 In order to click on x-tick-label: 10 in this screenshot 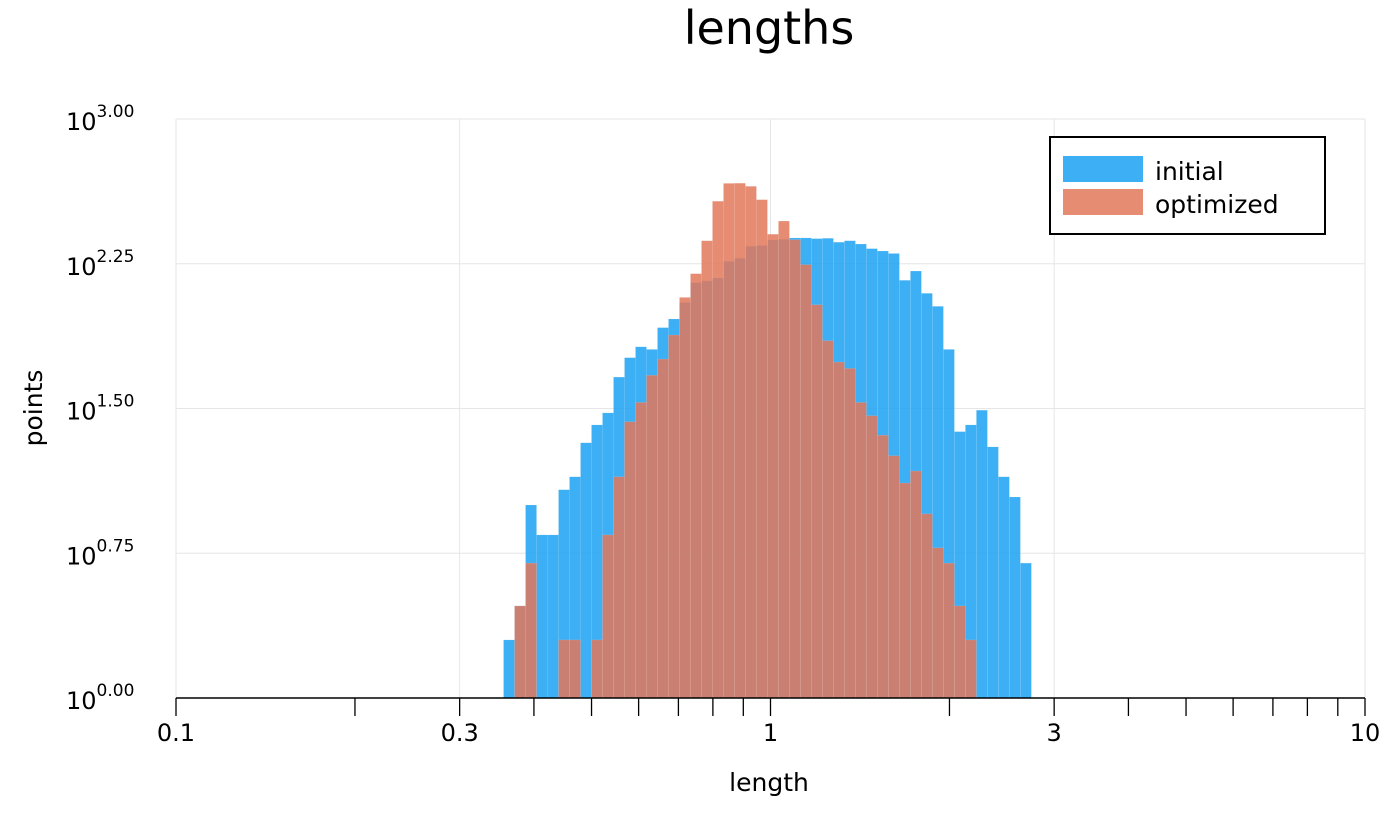, I will do `click(1365, 733)`.